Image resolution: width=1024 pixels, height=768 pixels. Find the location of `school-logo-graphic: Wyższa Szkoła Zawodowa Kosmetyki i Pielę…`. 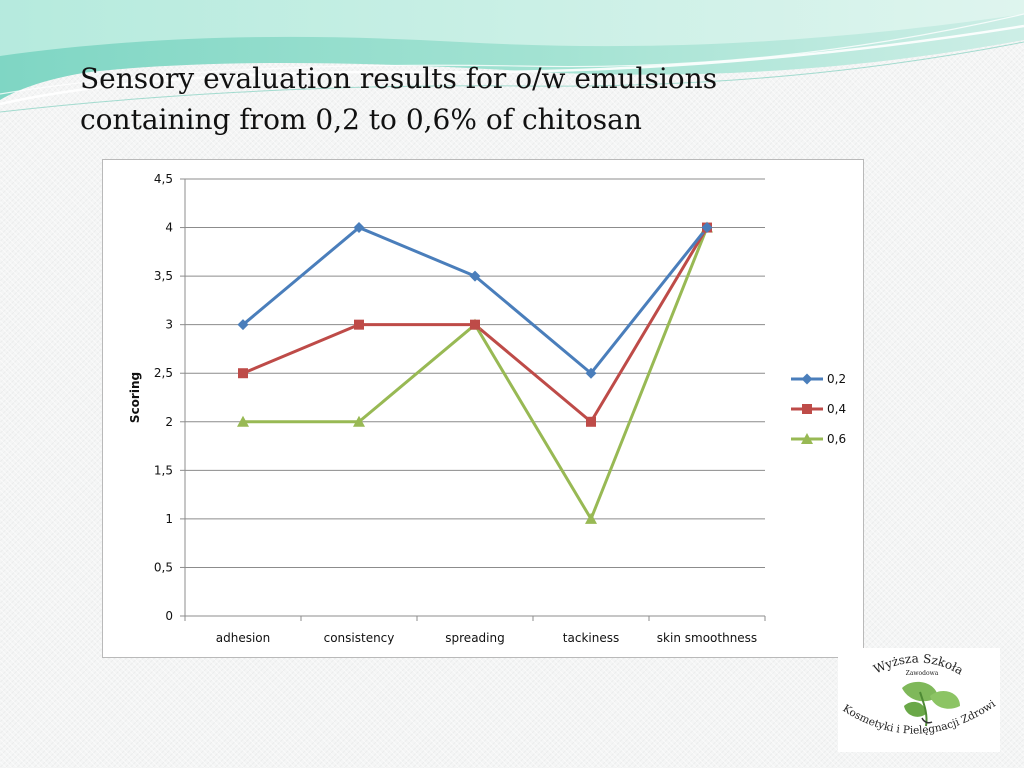

school-logo-graphic: Wyższa Szkoła Zawodowa Kosmetyki i Pielę… is located at coordinates (916, 688).